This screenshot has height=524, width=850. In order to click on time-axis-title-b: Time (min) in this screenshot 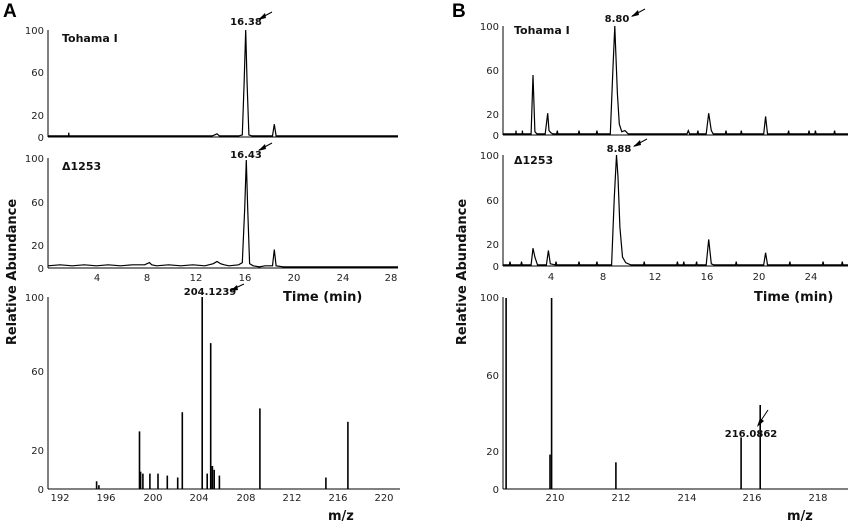, I will do `click(793, 297)`.